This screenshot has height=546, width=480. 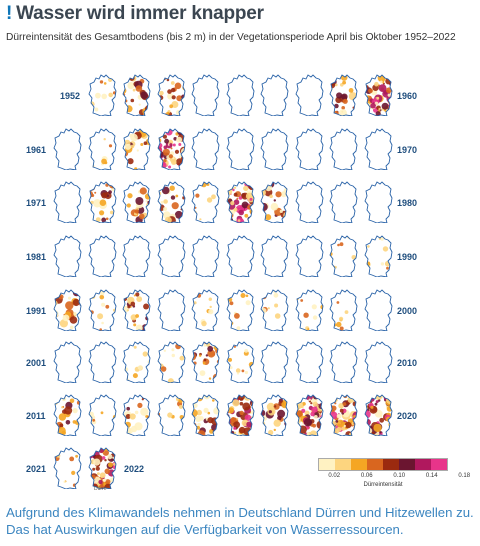 What do you see at coordinates (67, 202) in the screenshot?
I see `map-1971` at bounding box center [67, 202].